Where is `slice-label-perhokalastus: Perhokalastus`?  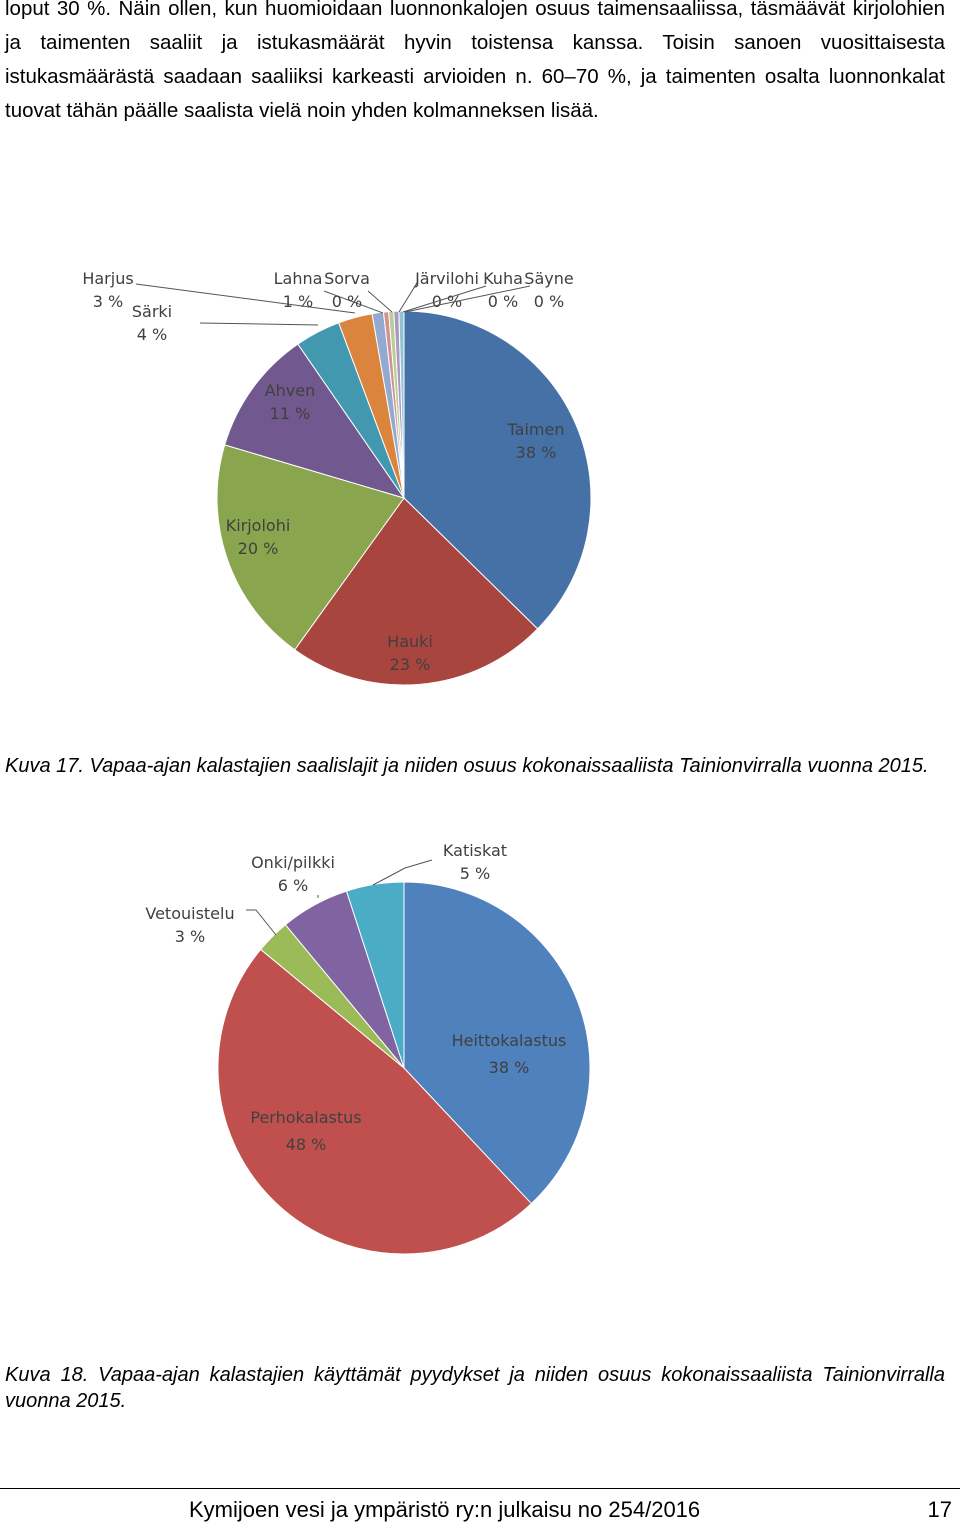
slice-label-perhokalastus: Perhokalastus is located at coordinates (305, 1117).